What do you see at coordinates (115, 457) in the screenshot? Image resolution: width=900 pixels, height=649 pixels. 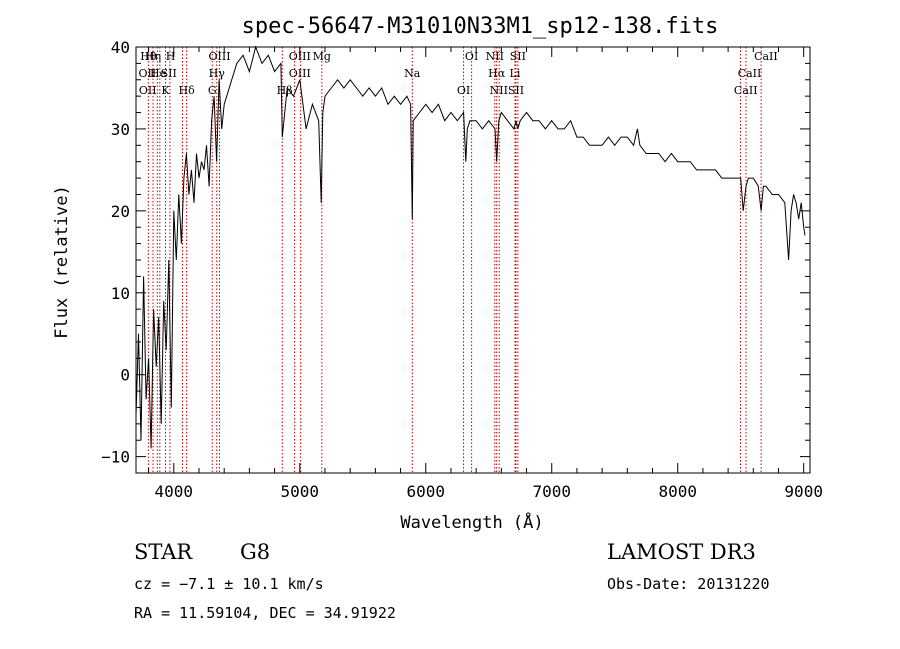 I see `y-tick-label-0: −10` at bounding box center [115, 457].